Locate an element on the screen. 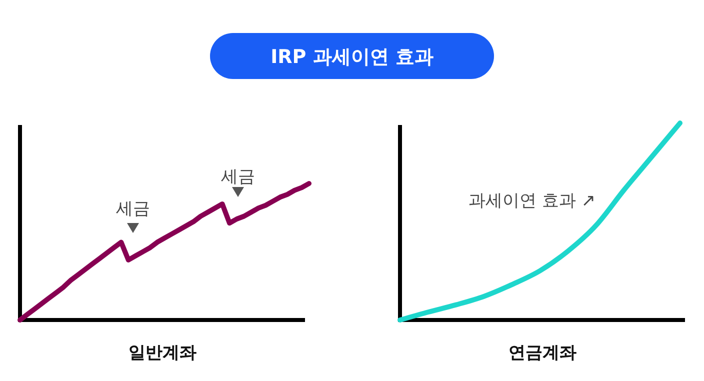 This screenshot has height=381, width=704. x-axis-title: 연금계좌 is located at coordinates (542, 353).